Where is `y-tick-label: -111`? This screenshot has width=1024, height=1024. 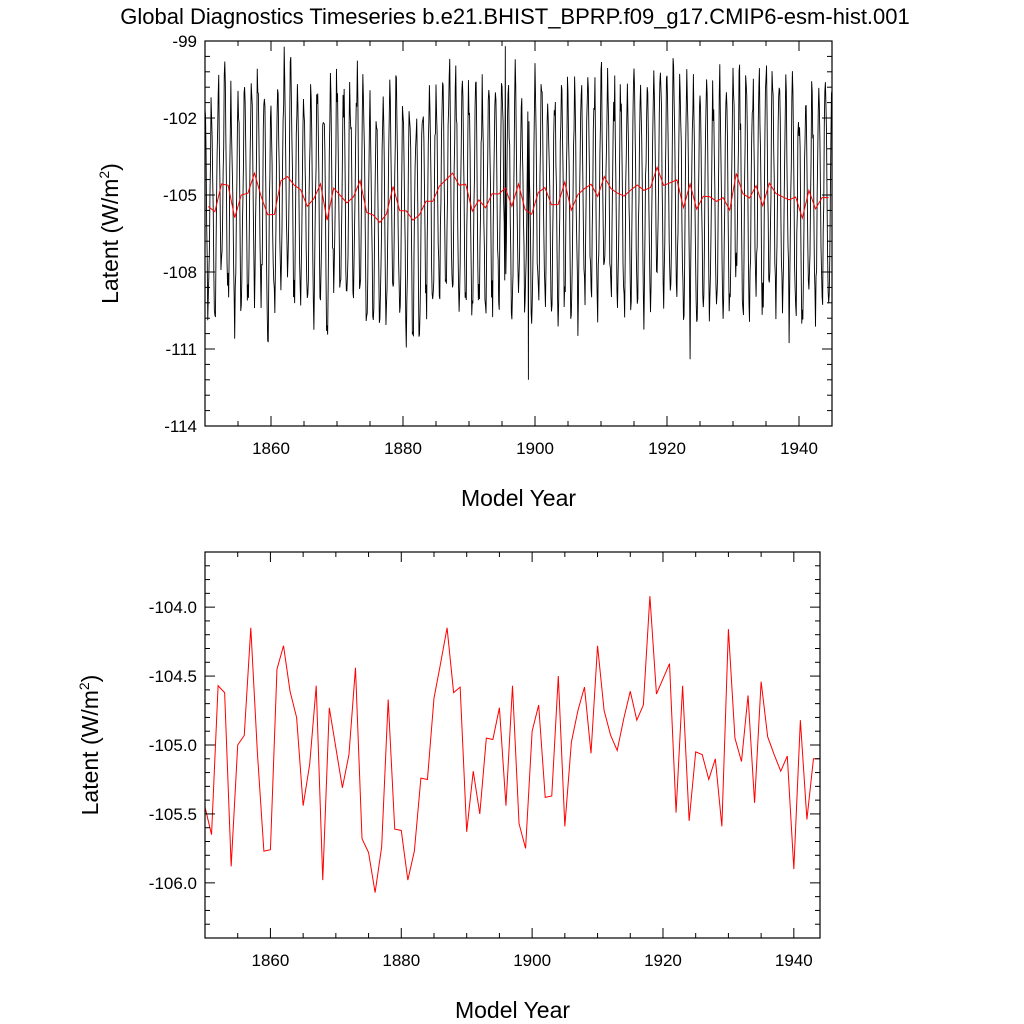 y-tick-label: -111 is located at coordinates (181, 349).